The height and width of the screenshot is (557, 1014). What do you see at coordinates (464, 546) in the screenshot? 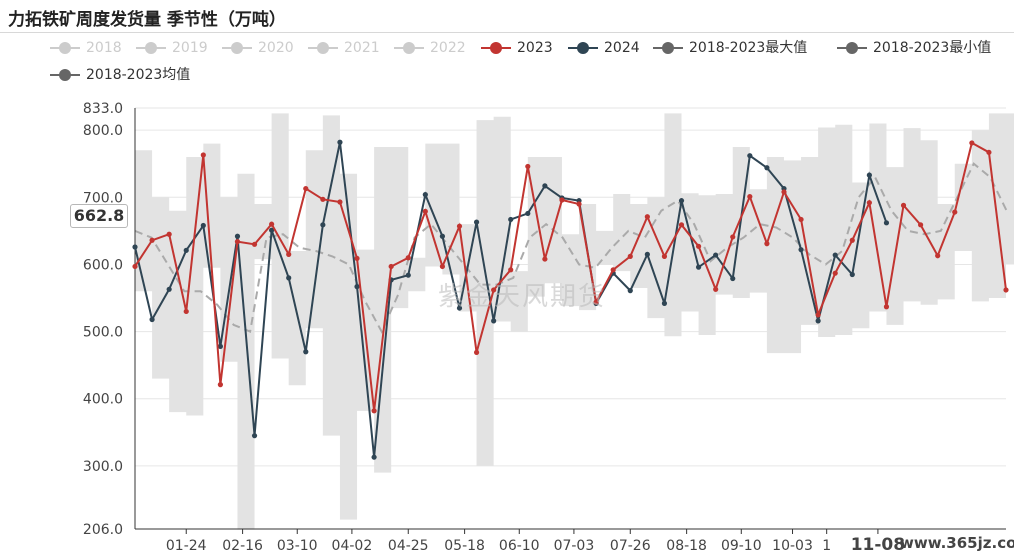
I see `x-tick-label: 05-18` at bounding box center [464, 546].